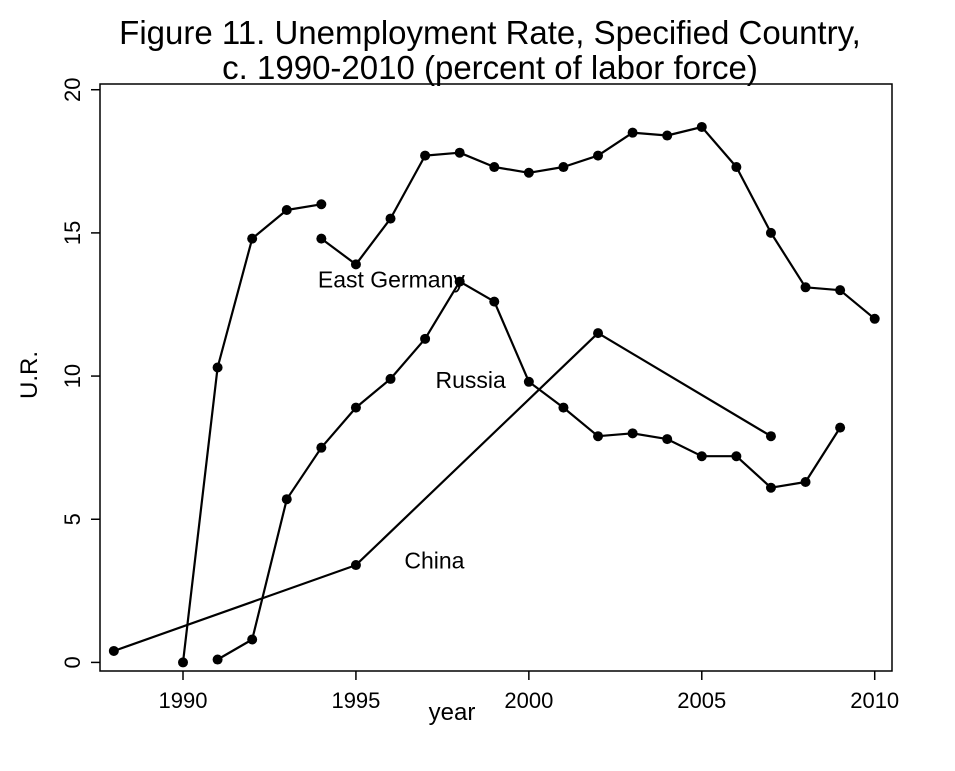  I want to click on x-tick-label: 2010, so click(874, 700).